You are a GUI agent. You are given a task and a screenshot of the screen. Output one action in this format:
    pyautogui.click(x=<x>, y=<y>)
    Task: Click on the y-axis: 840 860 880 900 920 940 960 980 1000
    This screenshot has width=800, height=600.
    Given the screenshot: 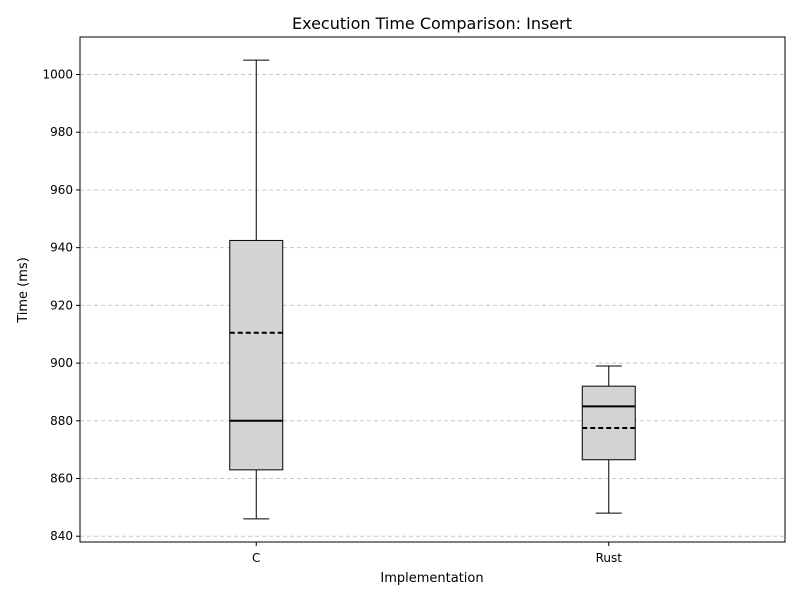 What is the action you would take?
    pyautogui.click(x=61, y=305)
    